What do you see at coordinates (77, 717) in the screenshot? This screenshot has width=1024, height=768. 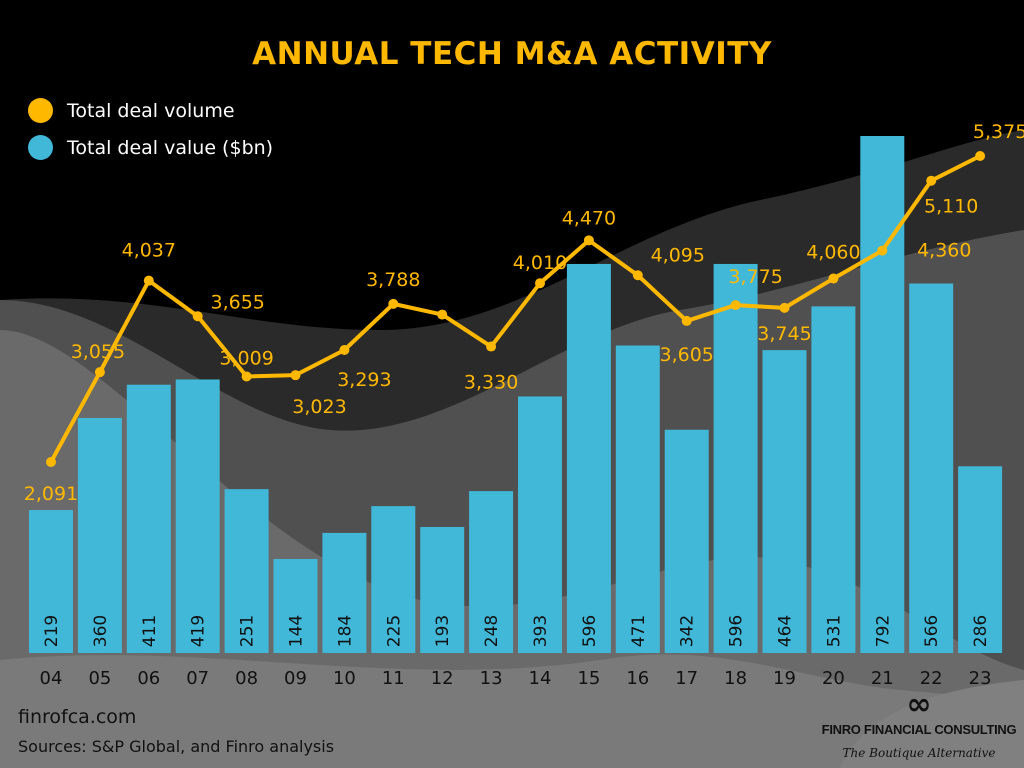 I see `footer-site: finrofca.com` at bounding box center [77, 717].